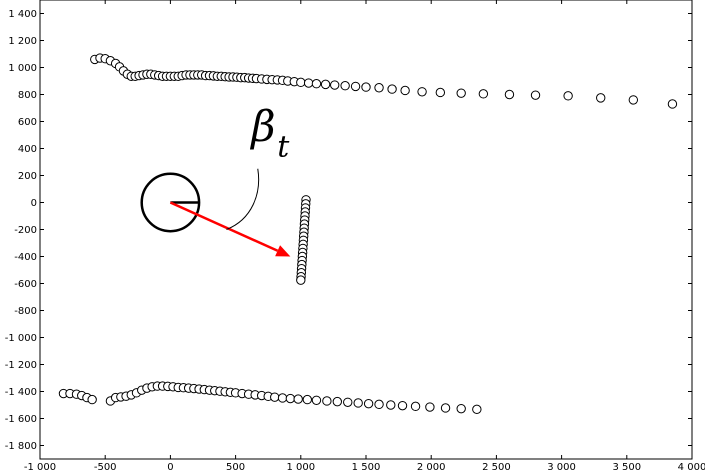  What do you see at coordinates (366, 467) in the screenshot?
I see `x-tick-label: 1 500` at bounding box center [366, 467].